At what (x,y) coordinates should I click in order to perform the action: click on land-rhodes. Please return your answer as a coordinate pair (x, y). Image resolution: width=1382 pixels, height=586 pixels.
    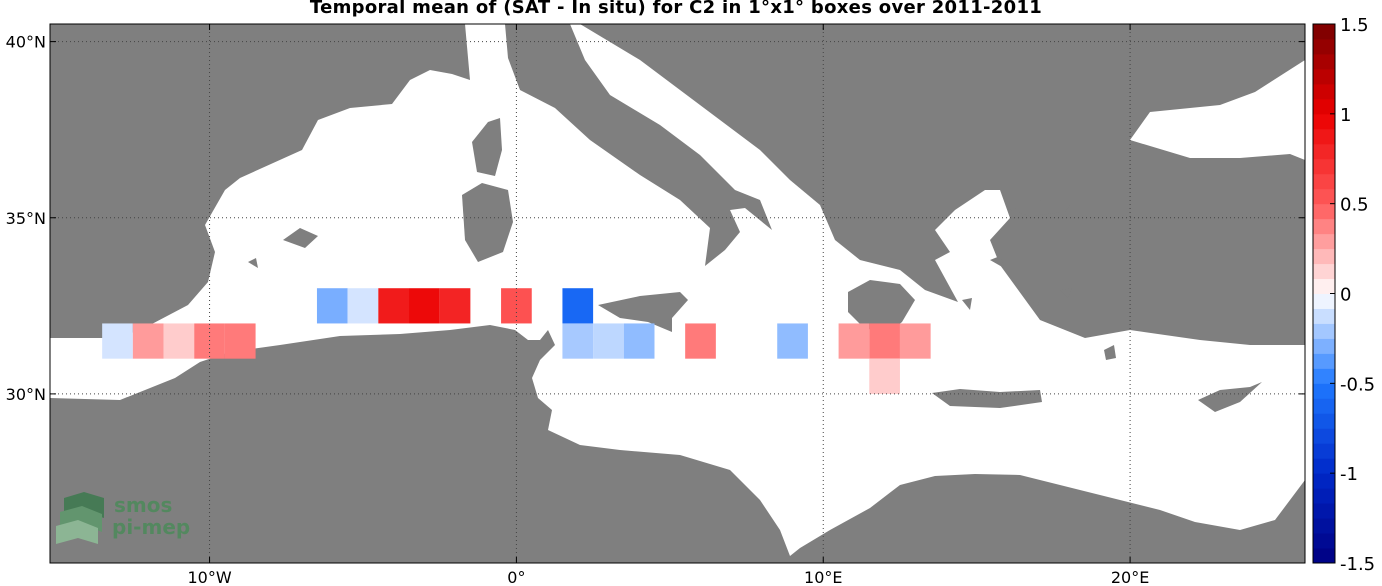
    Looking at the image, I should click on (1110, 352).